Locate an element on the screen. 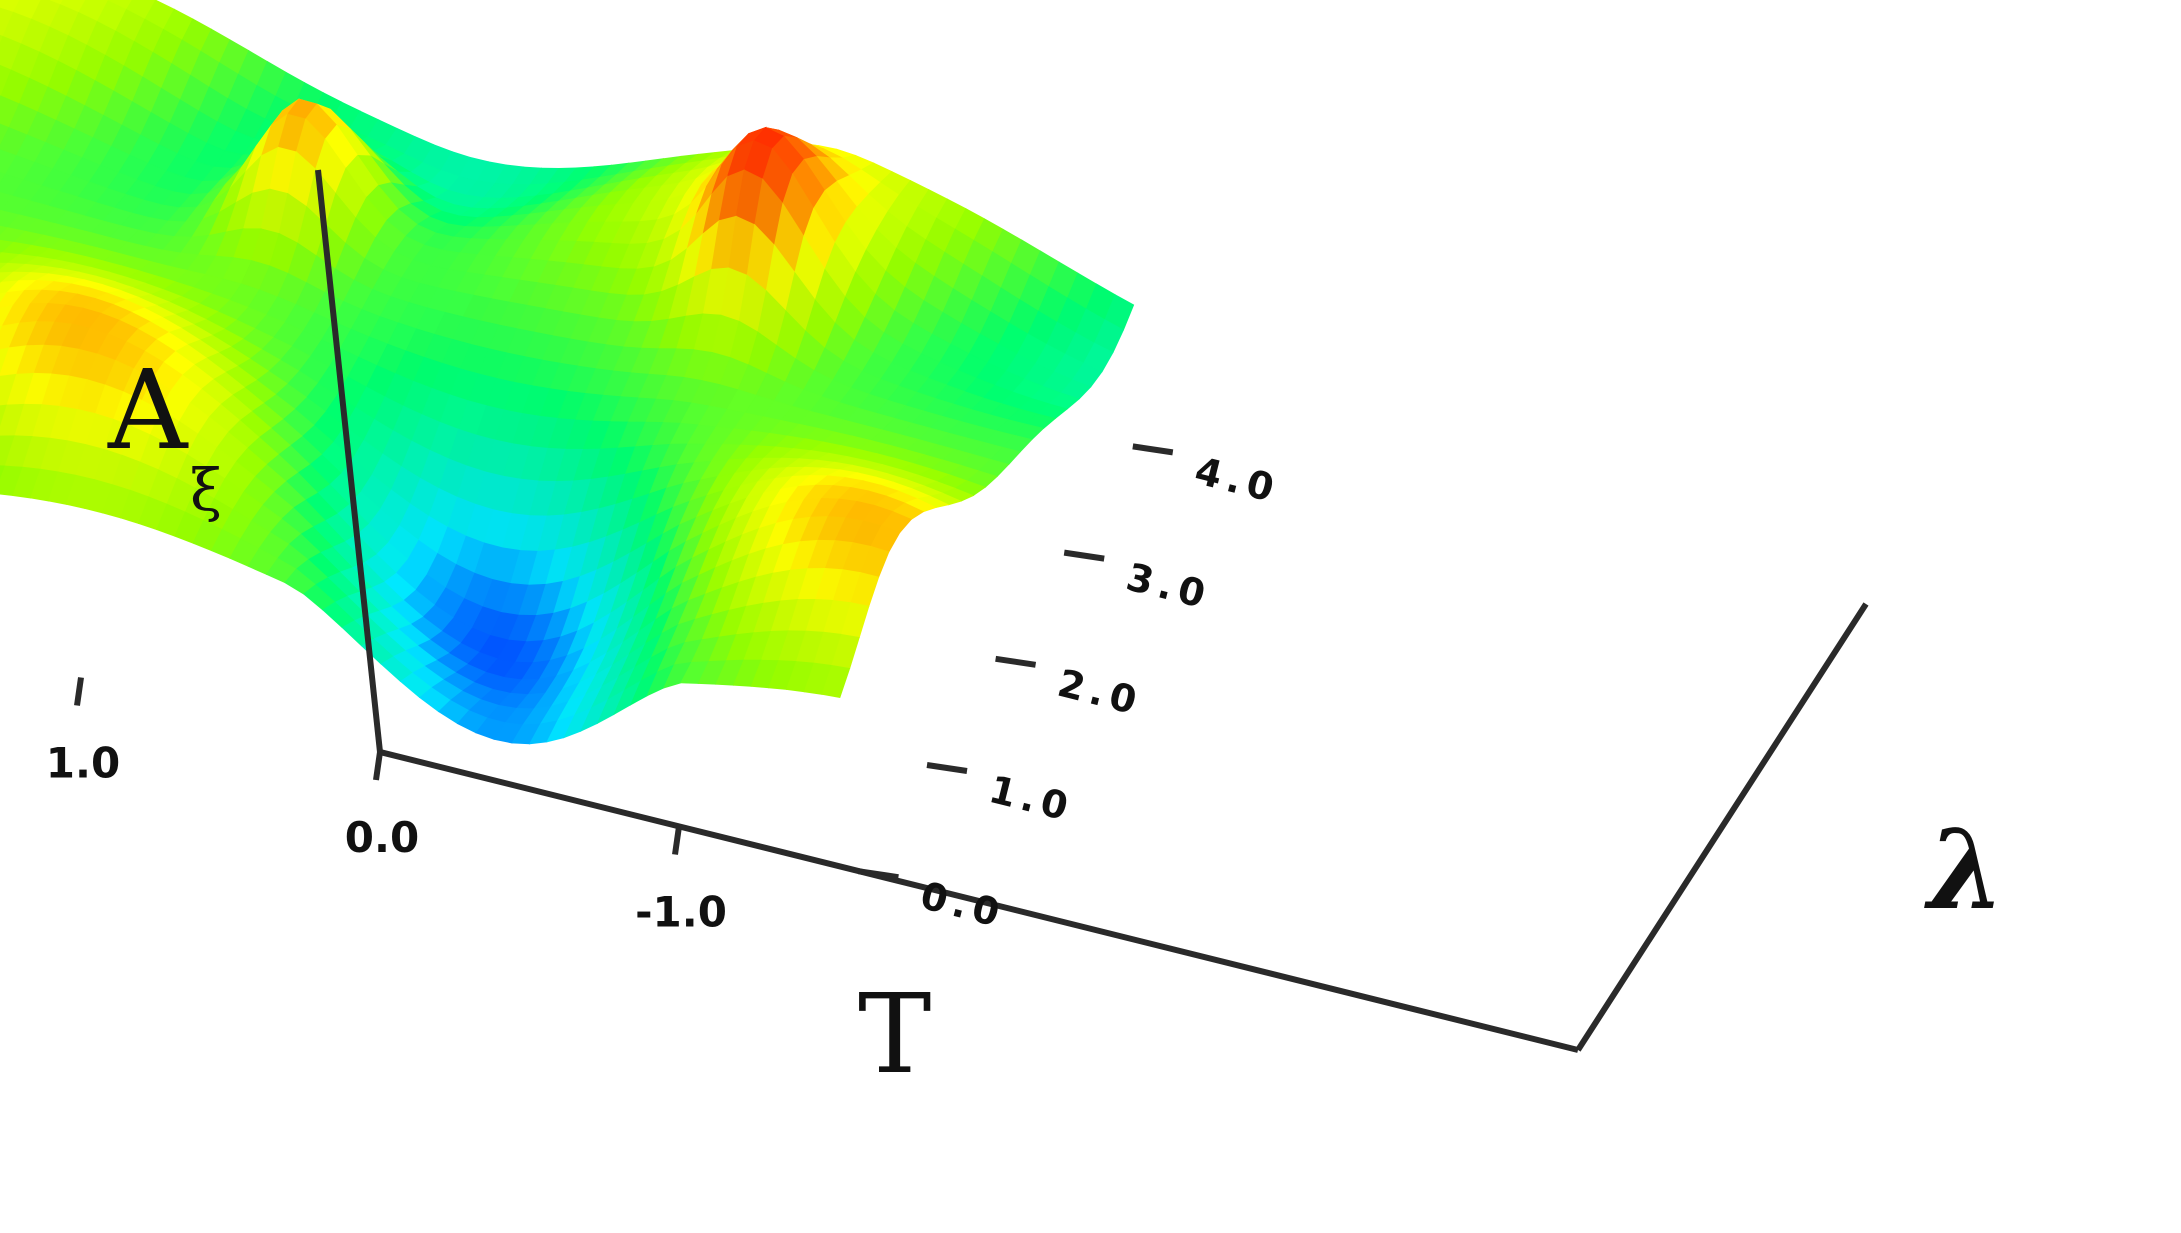 Image resolution: width=2181 pixels, height=1233 pixels. y-tick-label: 2.0 is located at coordinates (1099, 692).